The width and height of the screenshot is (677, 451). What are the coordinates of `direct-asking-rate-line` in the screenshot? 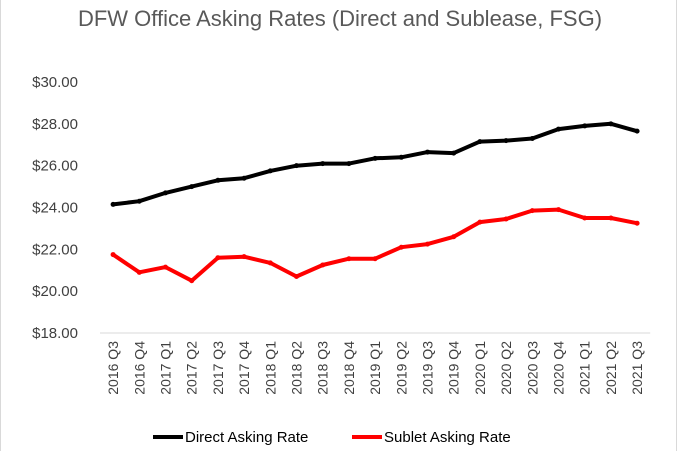 It's located at (375, 164).